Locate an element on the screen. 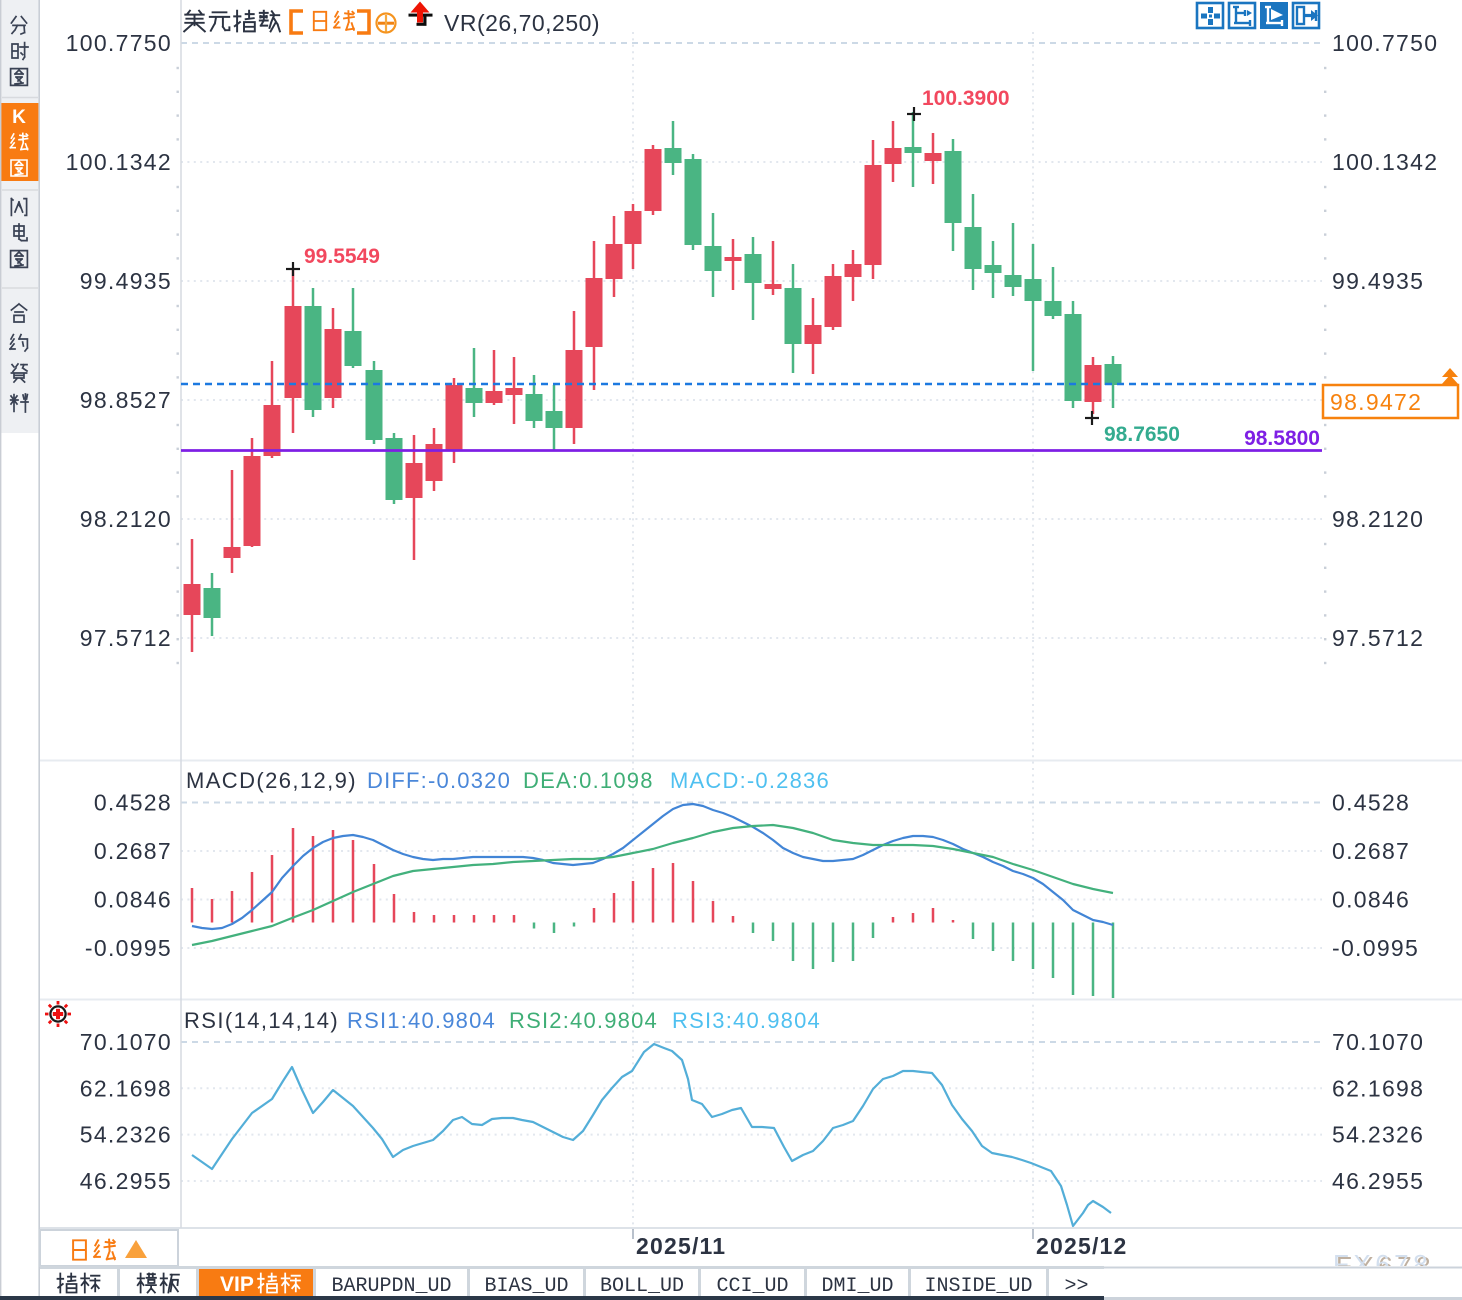 This screenshot has height=1300, width=1462. svg-text: MACD(26,12,9) is located at coordinates (271, 780).